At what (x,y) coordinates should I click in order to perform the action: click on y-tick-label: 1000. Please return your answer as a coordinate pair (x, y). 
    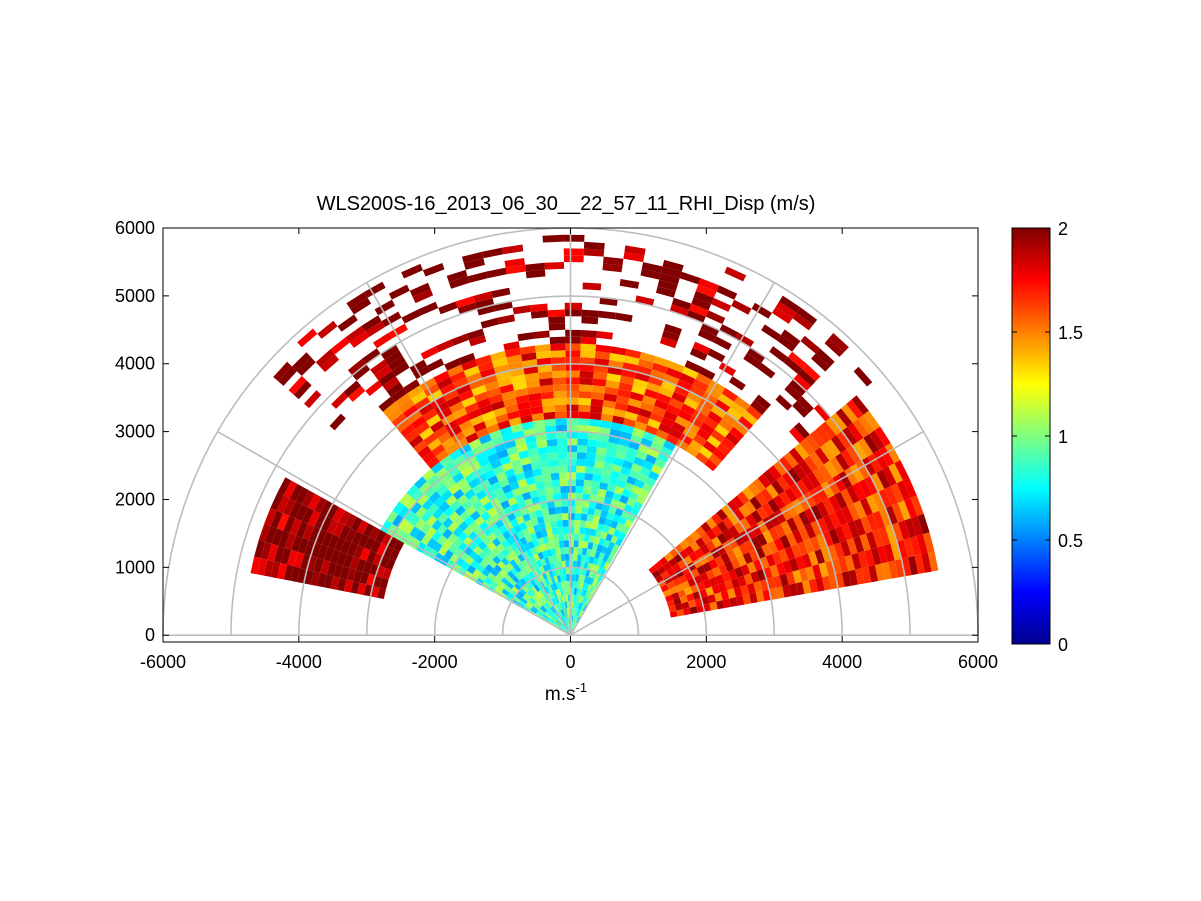
    Looking at the image, I should click on (135, 567).